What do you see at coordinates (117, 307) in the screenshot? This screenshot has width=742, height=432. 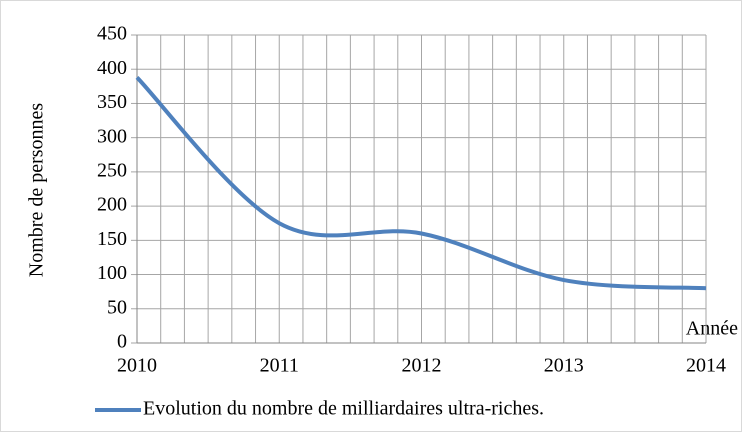 I see `y-tick-label: 50` at bounding box center [117, 307].